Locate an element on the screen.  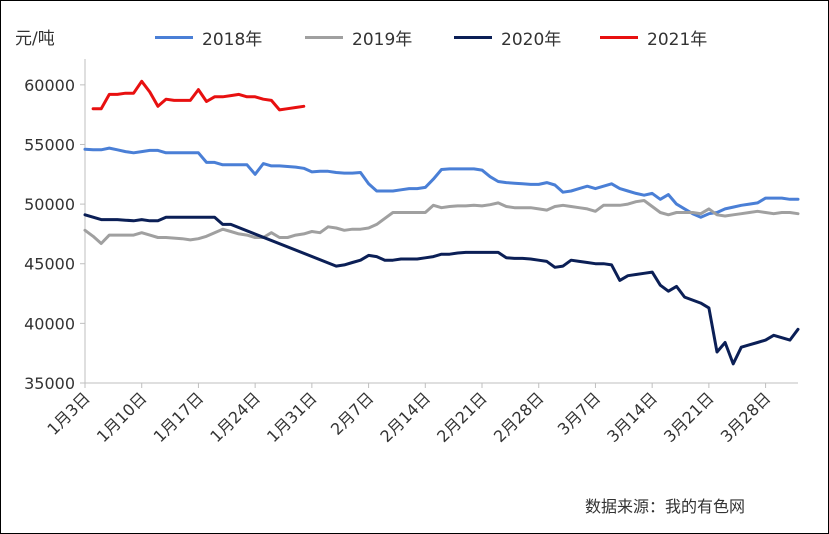
x-tick-label: 2月14日 is located at coordinates (405, 417).